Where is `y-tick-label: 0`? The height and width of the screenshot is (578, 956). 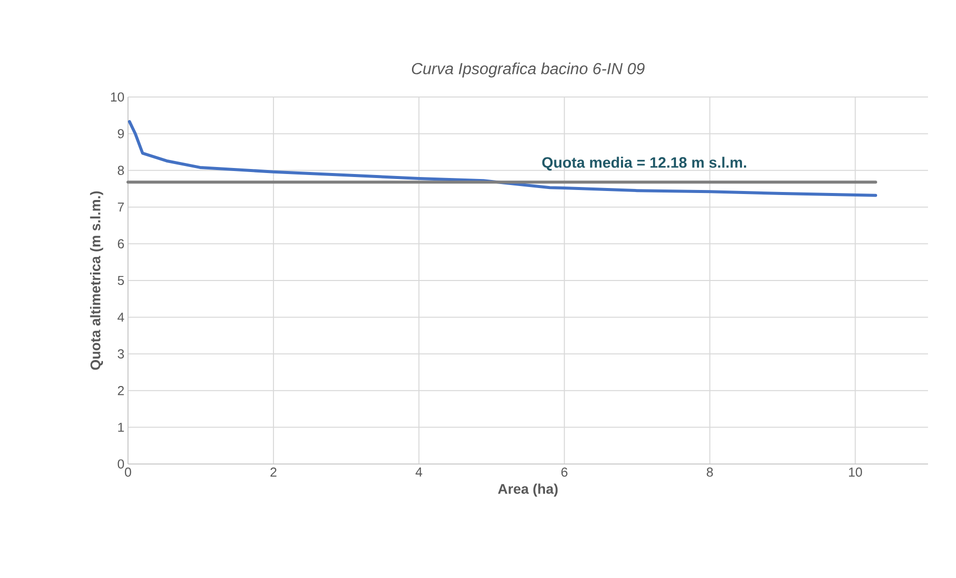 y-tick-label: 0 is located at coordinates (121, 464).